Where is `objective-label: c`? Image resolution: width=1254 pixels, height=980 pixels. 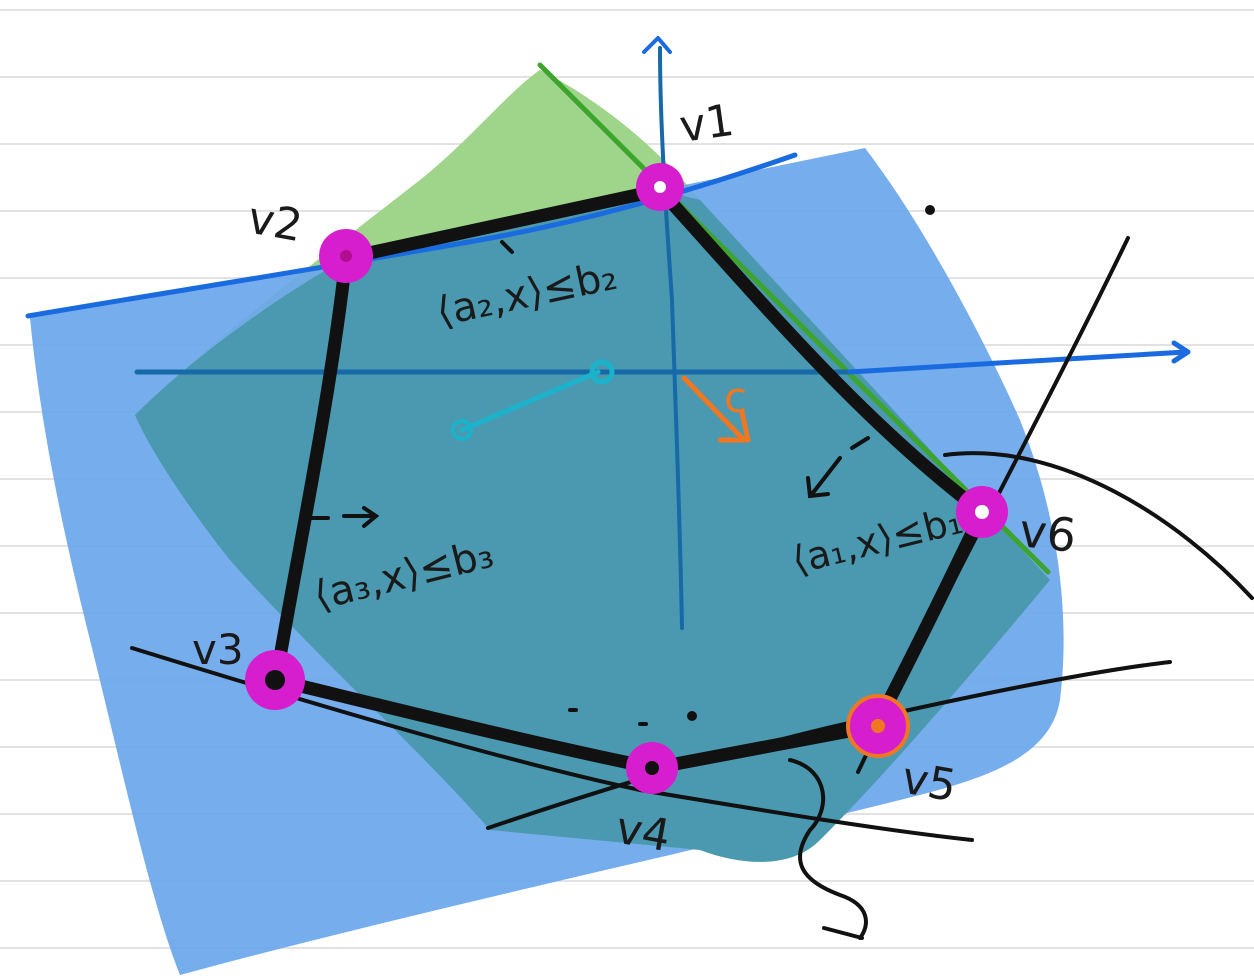
objective-label: c is located at coordinates (735, 397).